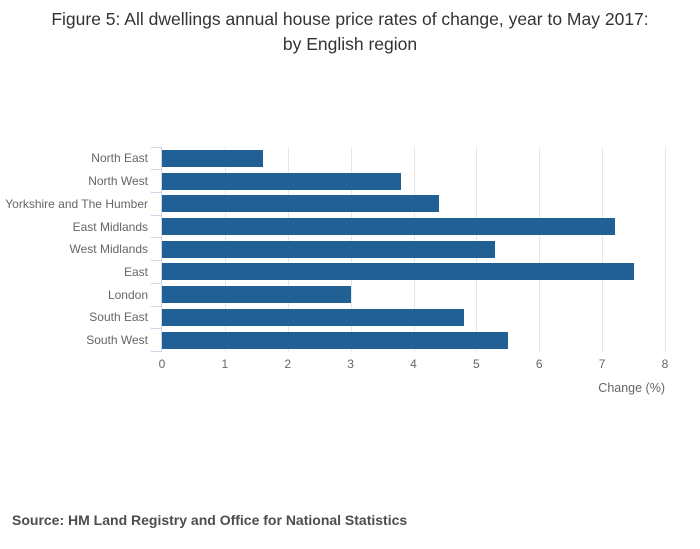  Describe the element at coordinates (288, 364) in the screenshot. I see `x-tick-label: 2` at that location.